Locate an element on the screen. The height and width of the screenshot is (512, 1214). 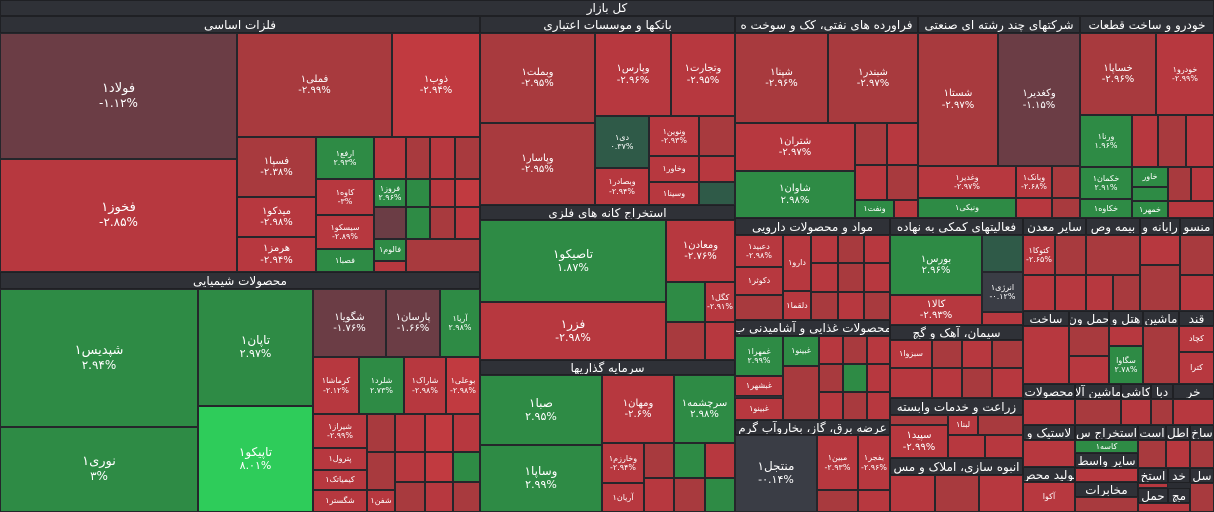
sector-header-textiles: منسو is located at coordinates (1197, 226).